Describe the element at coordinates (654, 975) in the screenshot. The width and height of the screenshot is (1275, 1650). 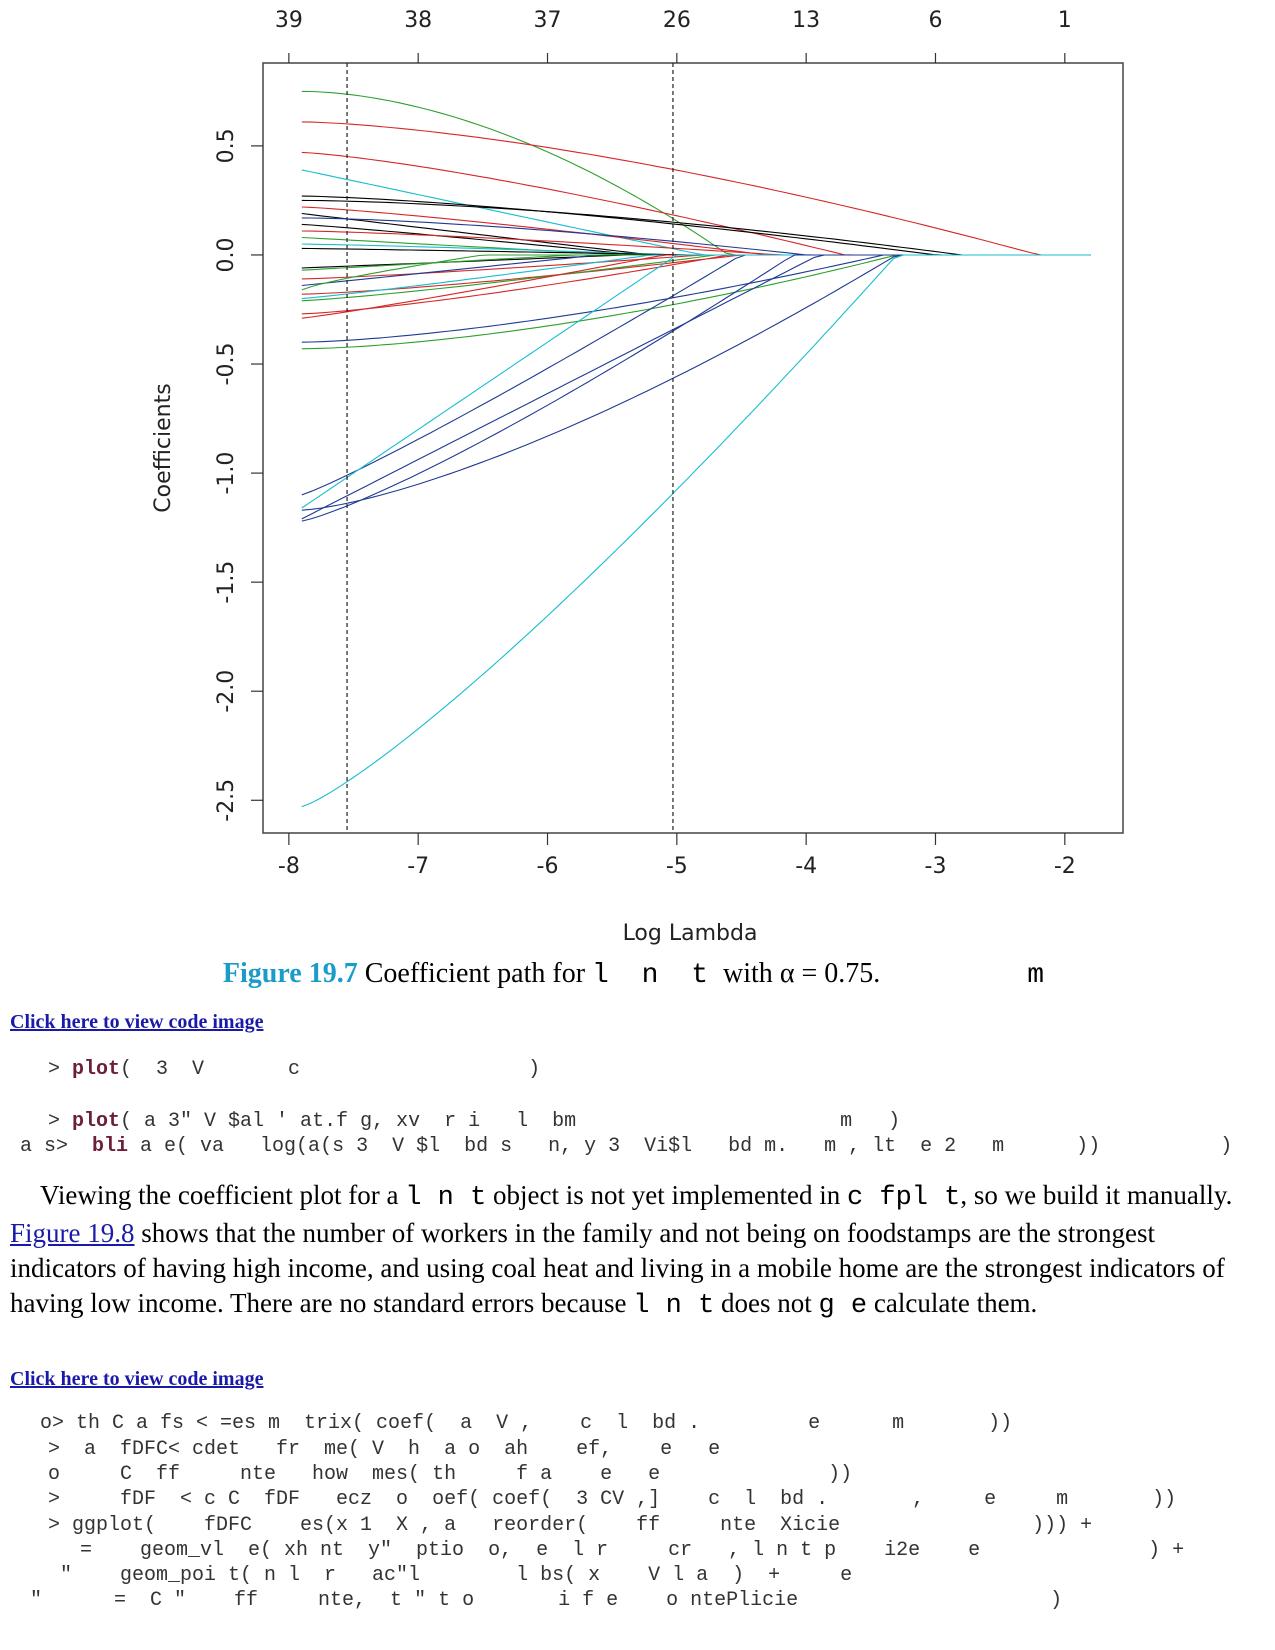
I see `caption-code: l n t` at that location.